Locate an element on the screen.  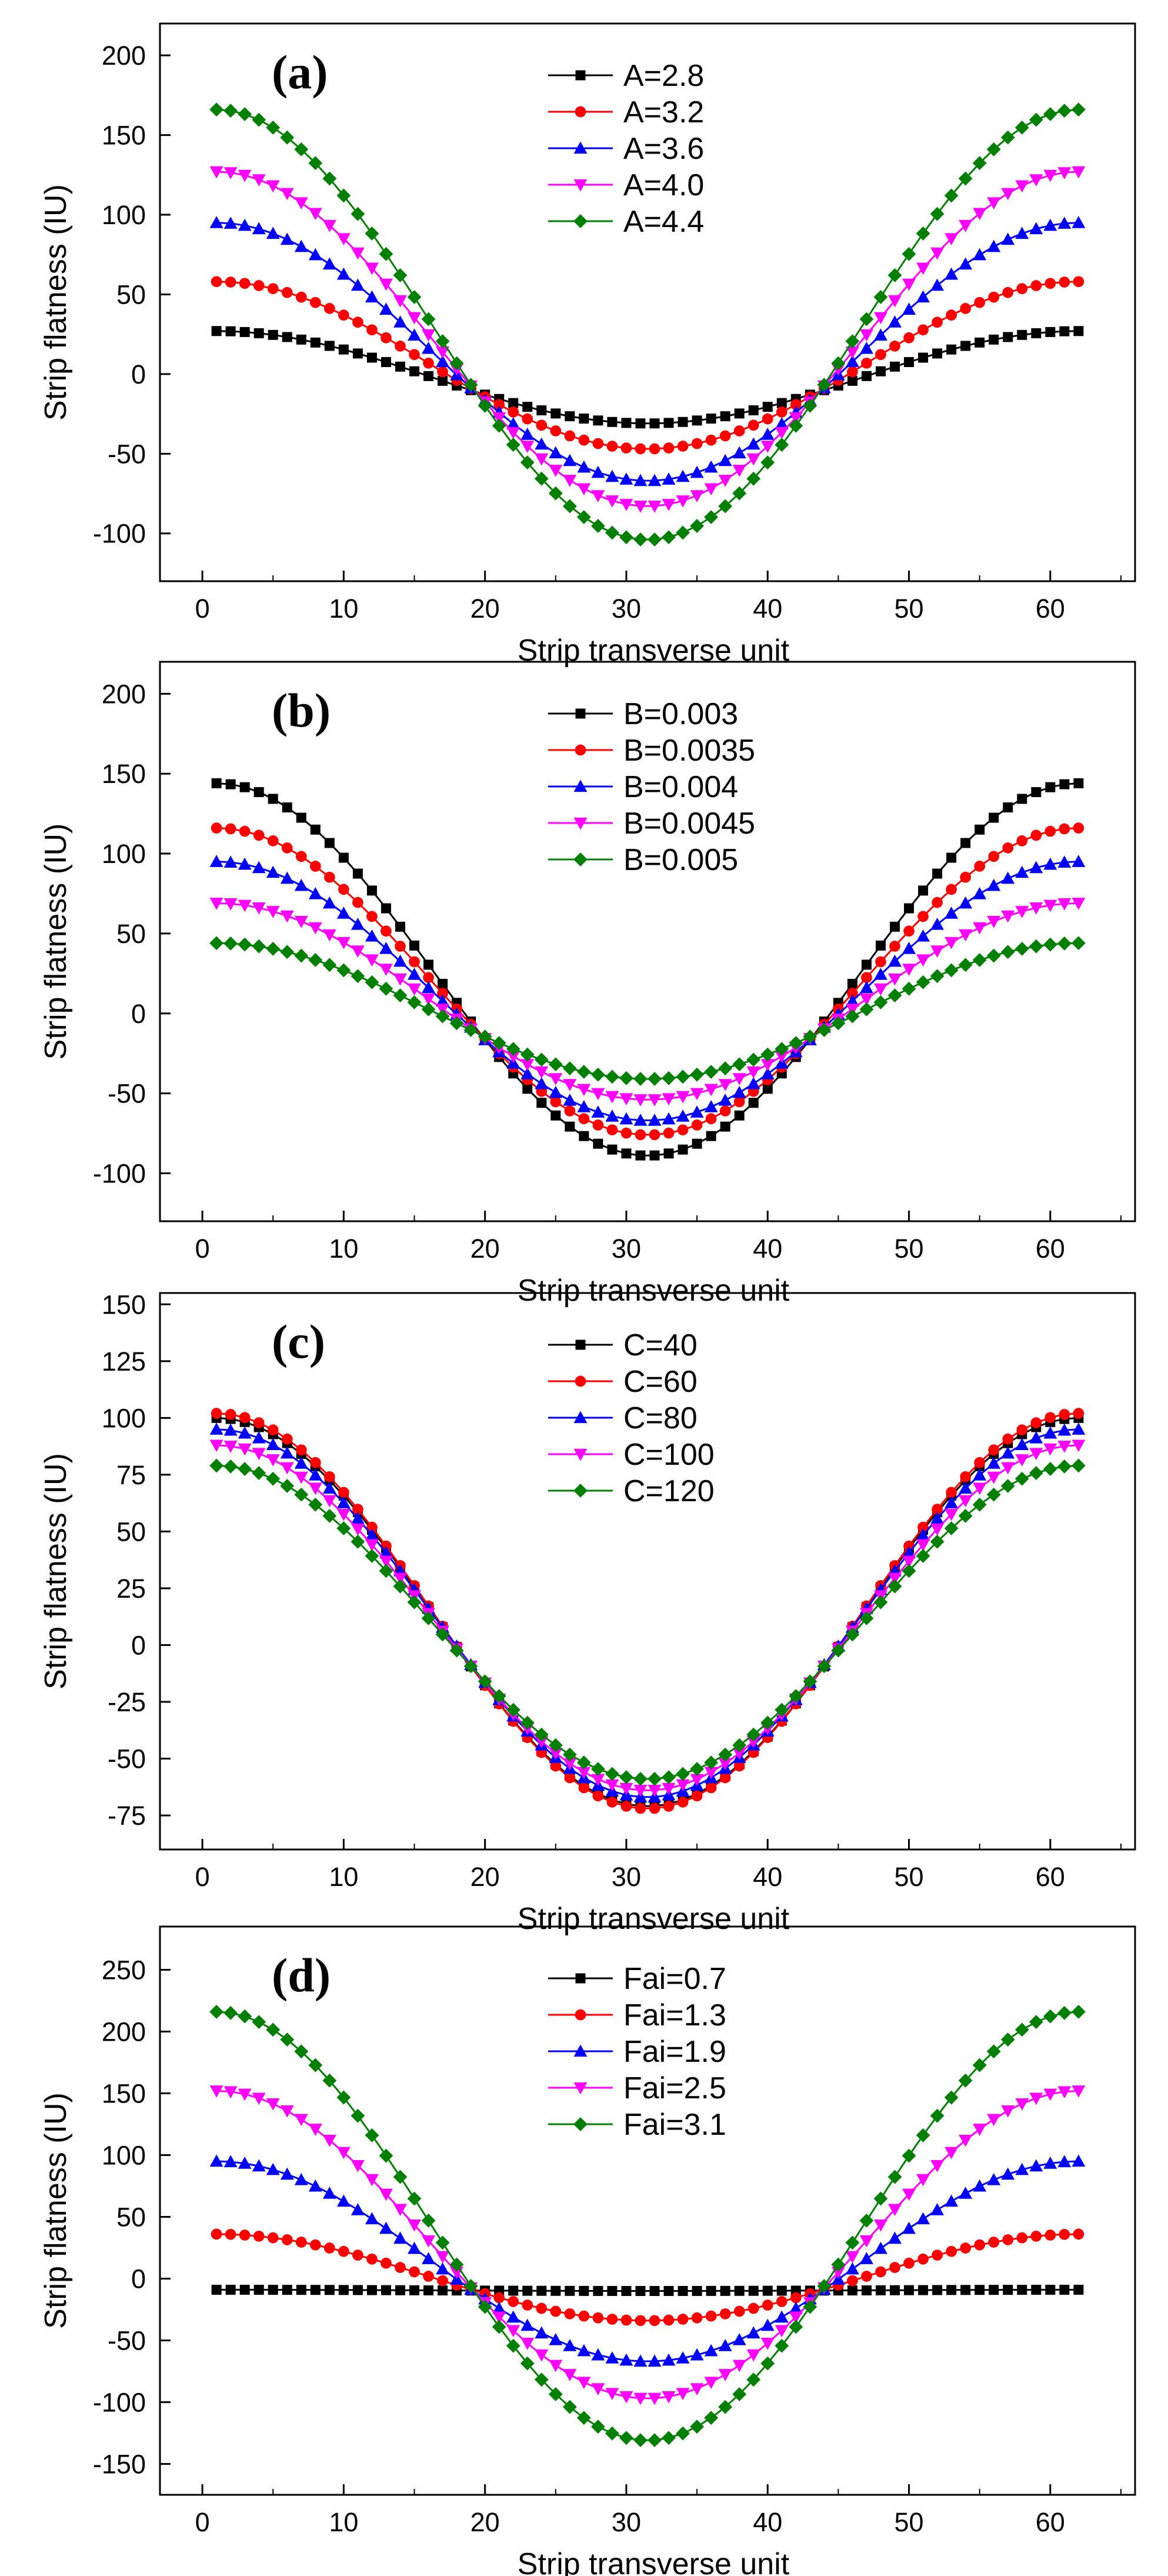
legend-label: B=0.0045 is located at coordinates (689, 824).